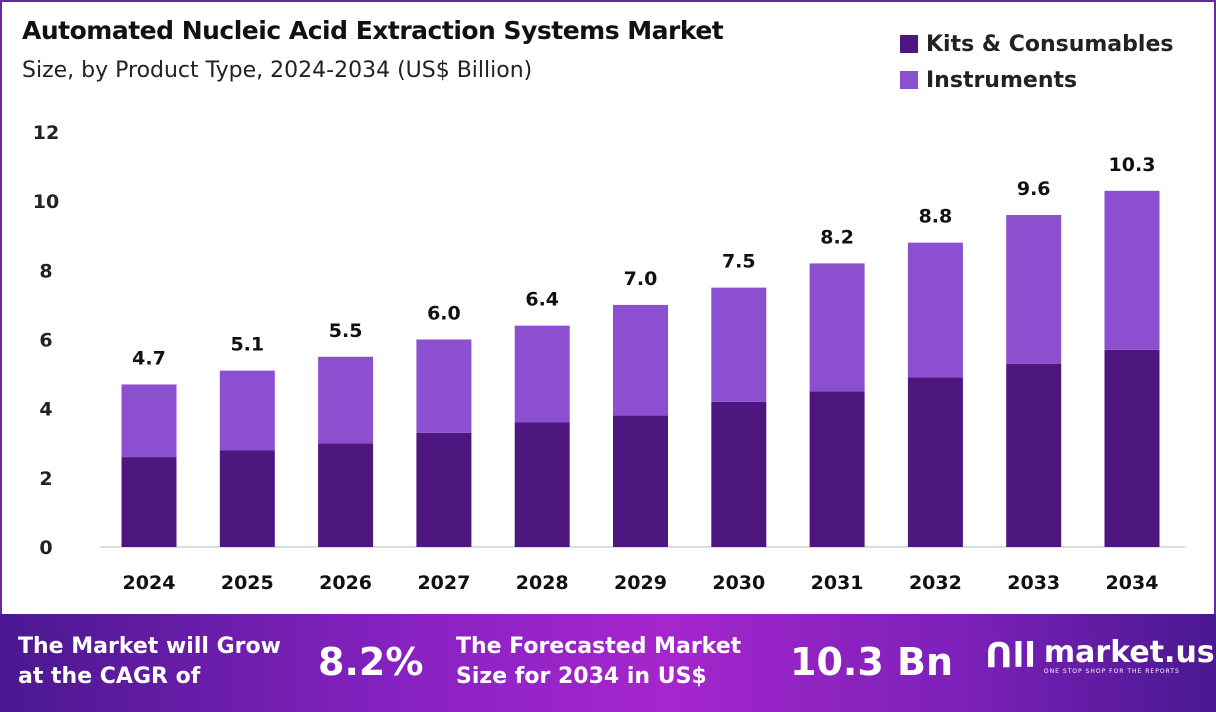  Describe the element at coordinates (1034, 189) in the screenshot. I see `total-data-label: 9.6` at that location.